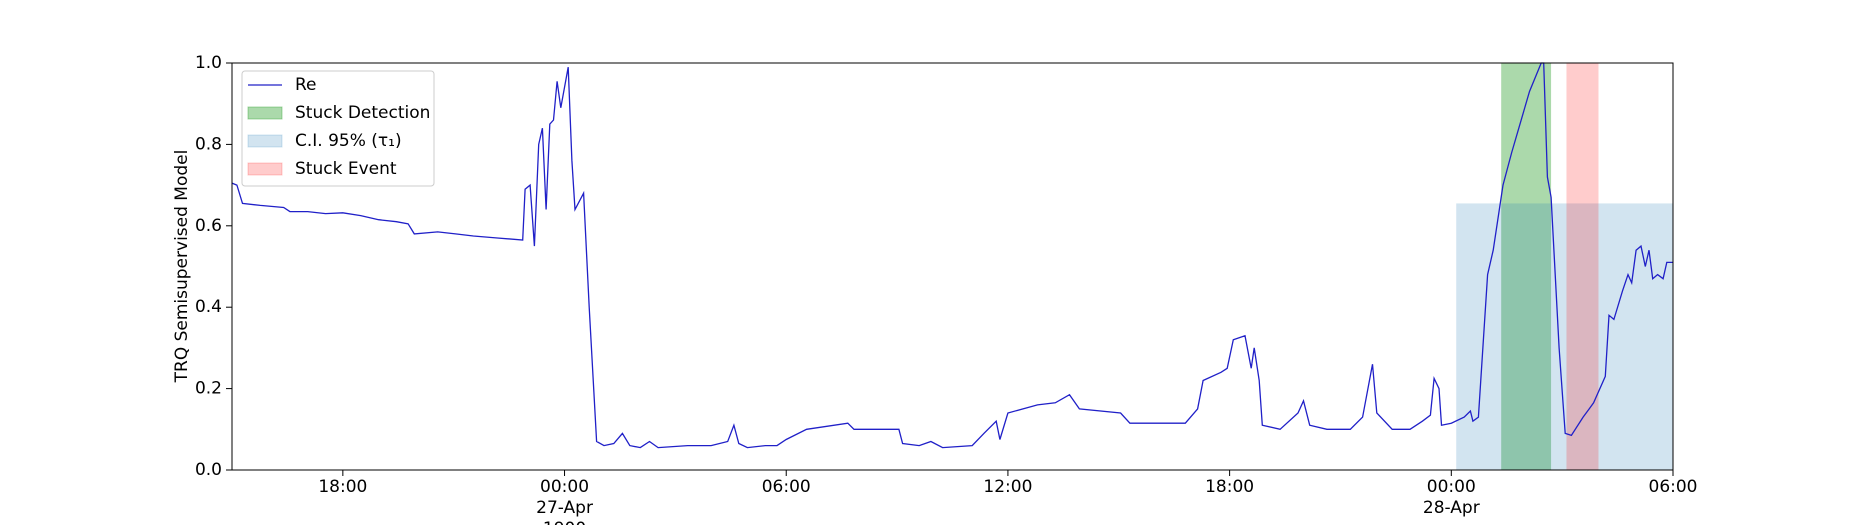  Describe the element at coordinates (346, 169) in the screenshot. I see `legend-label: Stuck Event` at that location.